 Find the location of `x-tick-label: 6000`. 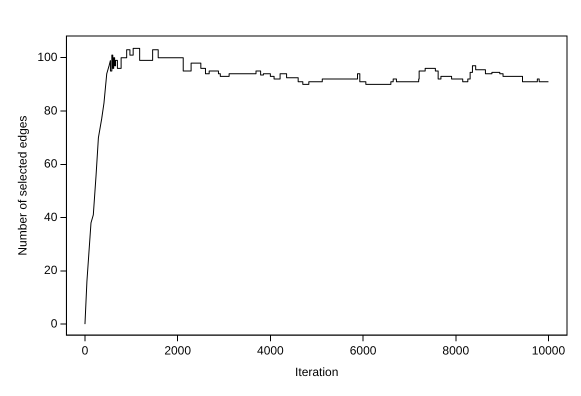

x-tick-label: 6000 is located at coordinates (363, 351).